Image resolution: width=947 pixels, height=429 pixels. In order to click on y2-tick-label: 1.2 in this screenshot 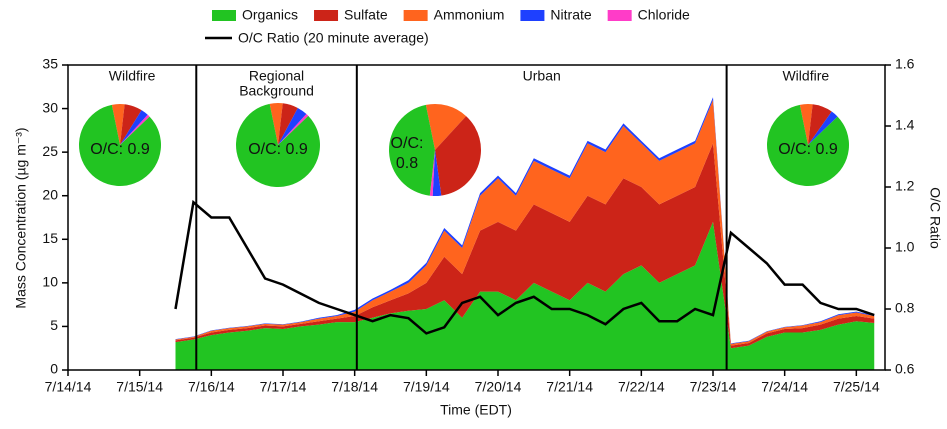, I will do `click(905, 186)`.